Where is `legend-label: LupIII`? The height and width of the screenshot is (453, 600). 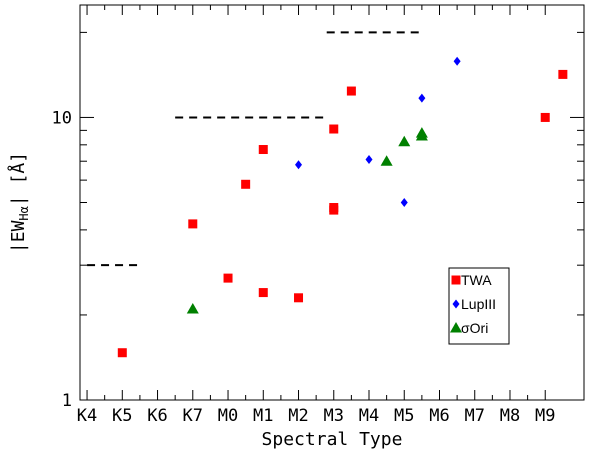
legend-label: LupIII is located at coordinates (478, 304).